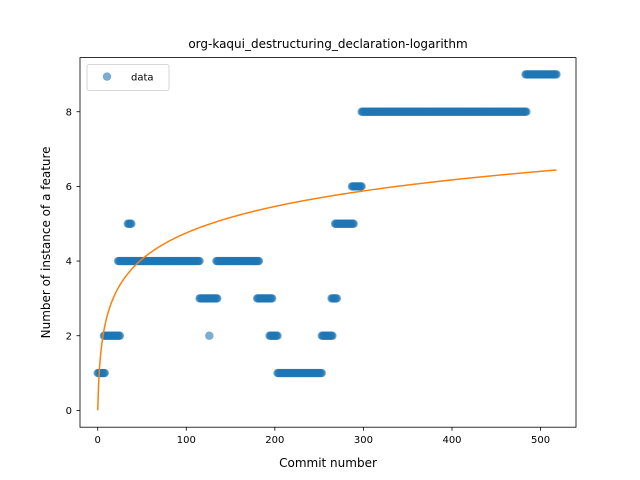  Describe the element at coordinates (540, 440) in the screenshot. I see `x-tick-label: 500` at that location.